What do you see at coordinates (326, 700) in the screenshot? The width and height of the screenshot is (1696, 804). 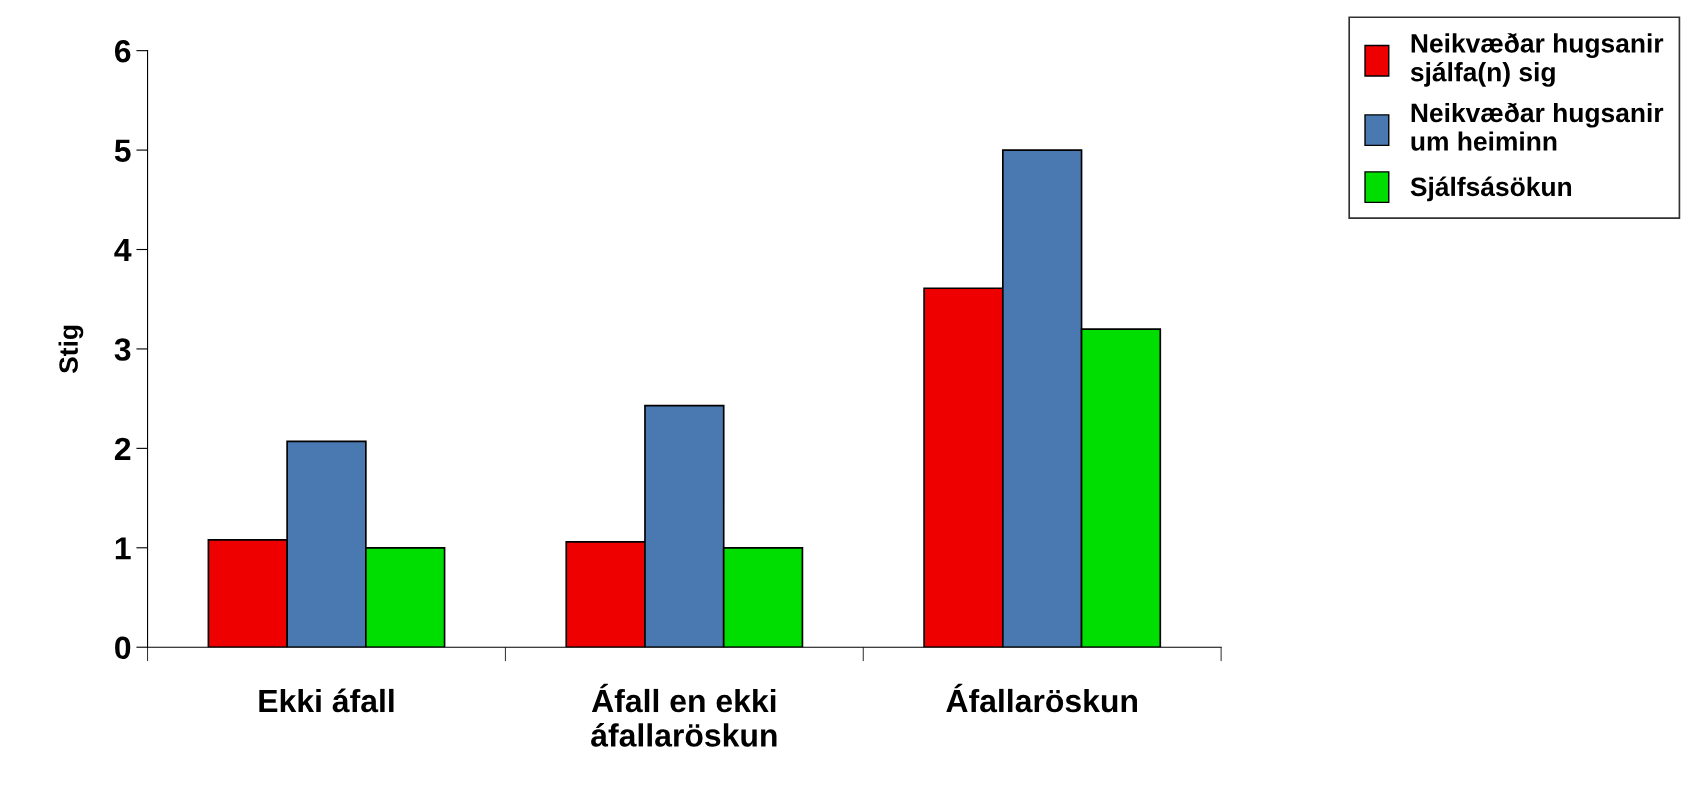 I see `x-tick-label: Ekki áfall` at bounding box center [326, 700].